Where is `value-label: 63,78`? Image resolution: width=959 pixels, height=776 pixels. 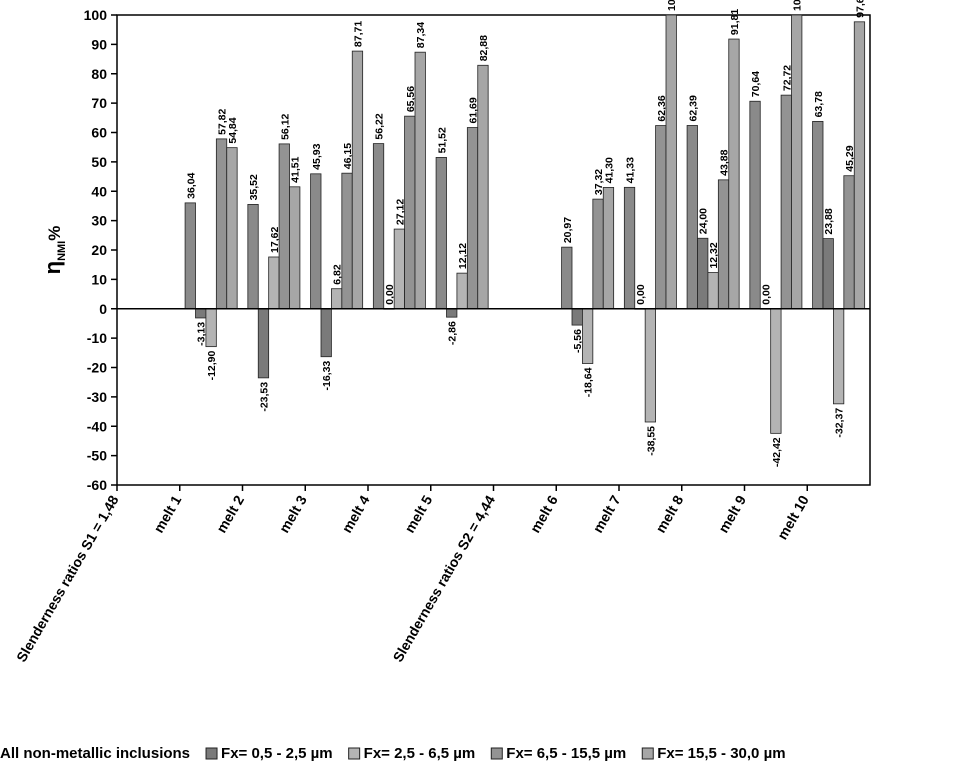
value-label: 63,78 is located at coordinates (819, 104).